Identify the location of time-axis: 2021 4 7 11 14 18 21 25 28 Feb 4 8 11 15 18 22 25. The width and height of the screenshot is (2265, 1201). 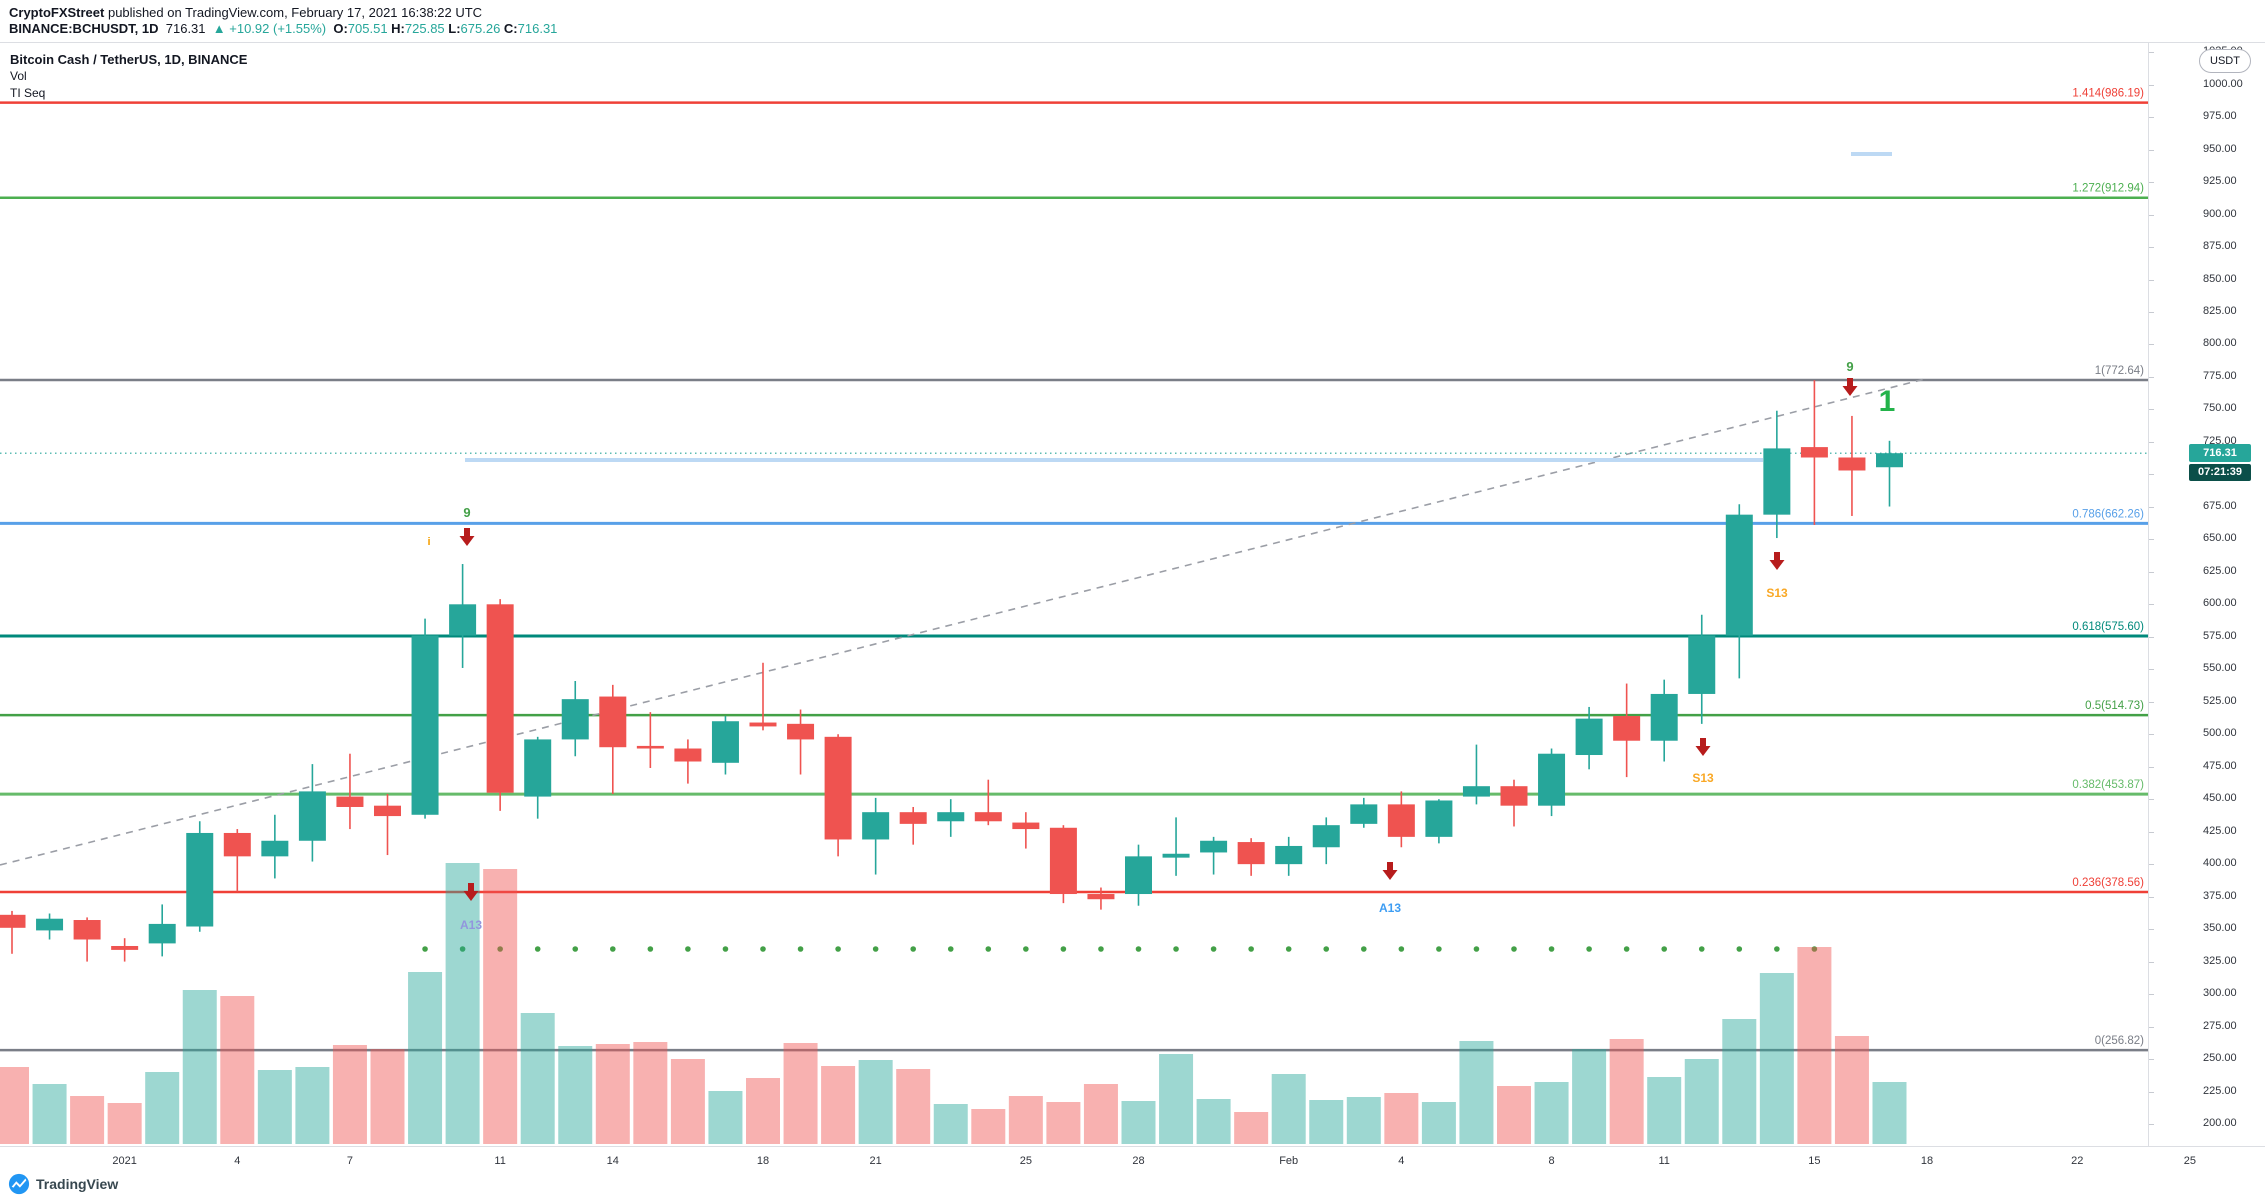
(1132, 1164).